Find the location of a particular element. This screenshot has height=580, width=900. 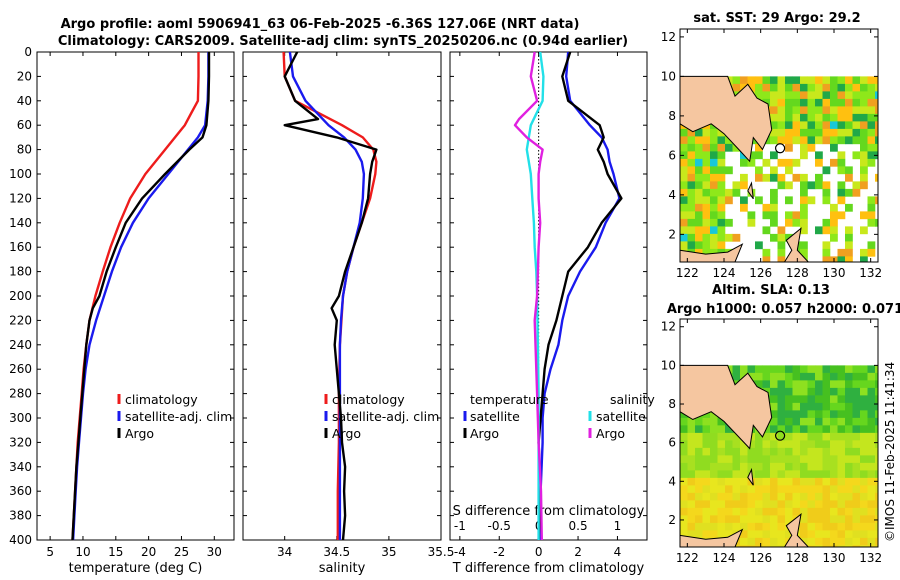

x-tick-label: -2 is located at coordinates (499, 552).